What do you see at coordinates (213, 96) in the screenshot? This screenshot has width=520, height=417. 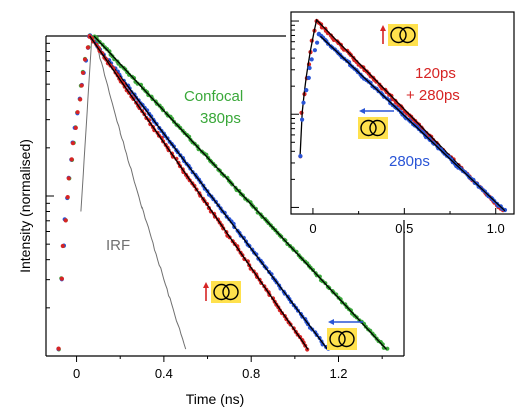 I see `confocal-label: Confocal` at bounding box center [213, 96].